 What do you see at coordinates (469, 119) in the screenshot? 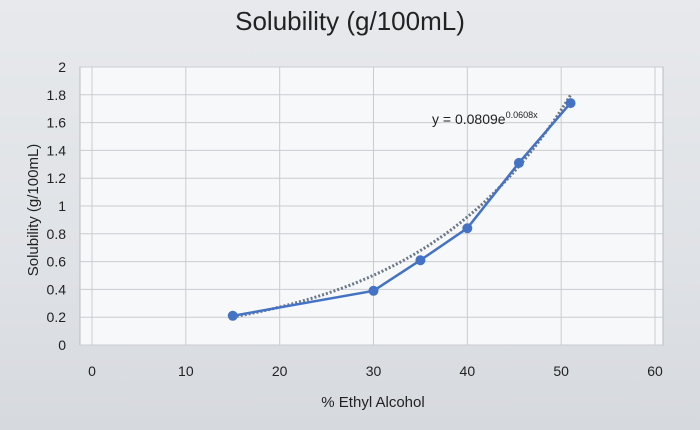
I see `trendline-equation-main: y = 0.0809e` at bounding box center [469, 119].